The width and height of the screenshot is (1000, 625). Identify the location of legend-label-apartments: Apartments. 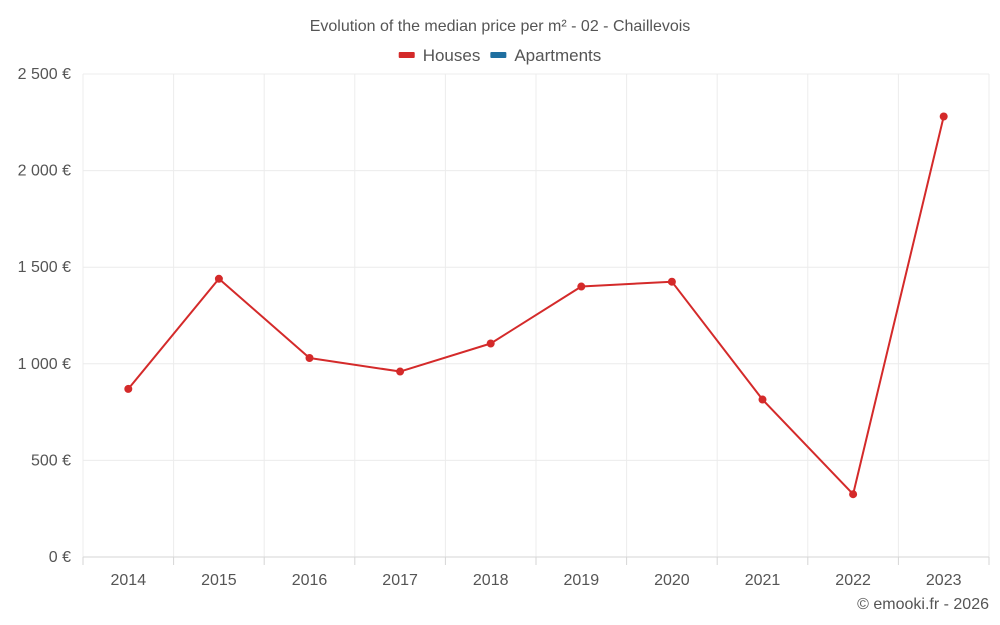
(557, 55).